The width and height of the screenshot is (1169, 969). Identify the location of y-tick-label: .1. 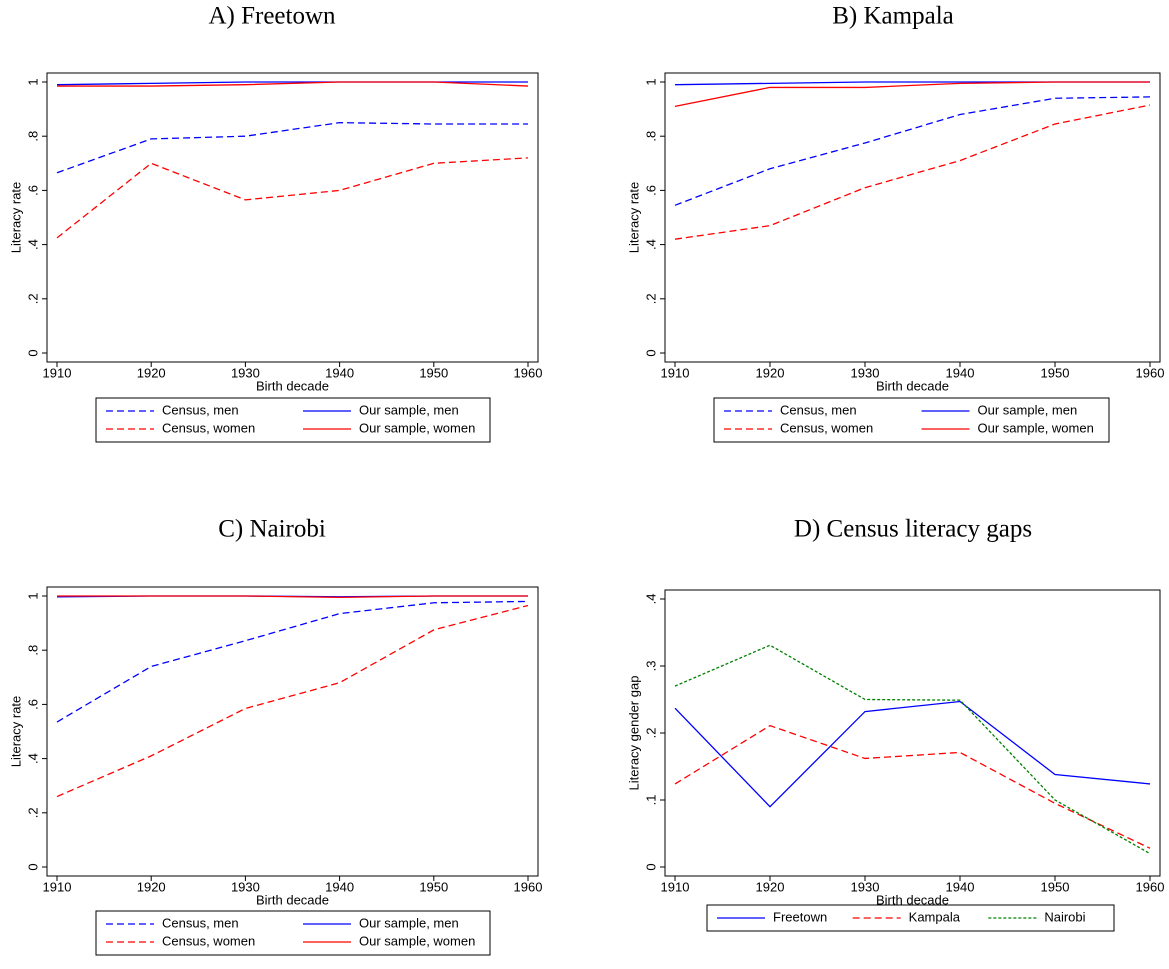
(650, 800).